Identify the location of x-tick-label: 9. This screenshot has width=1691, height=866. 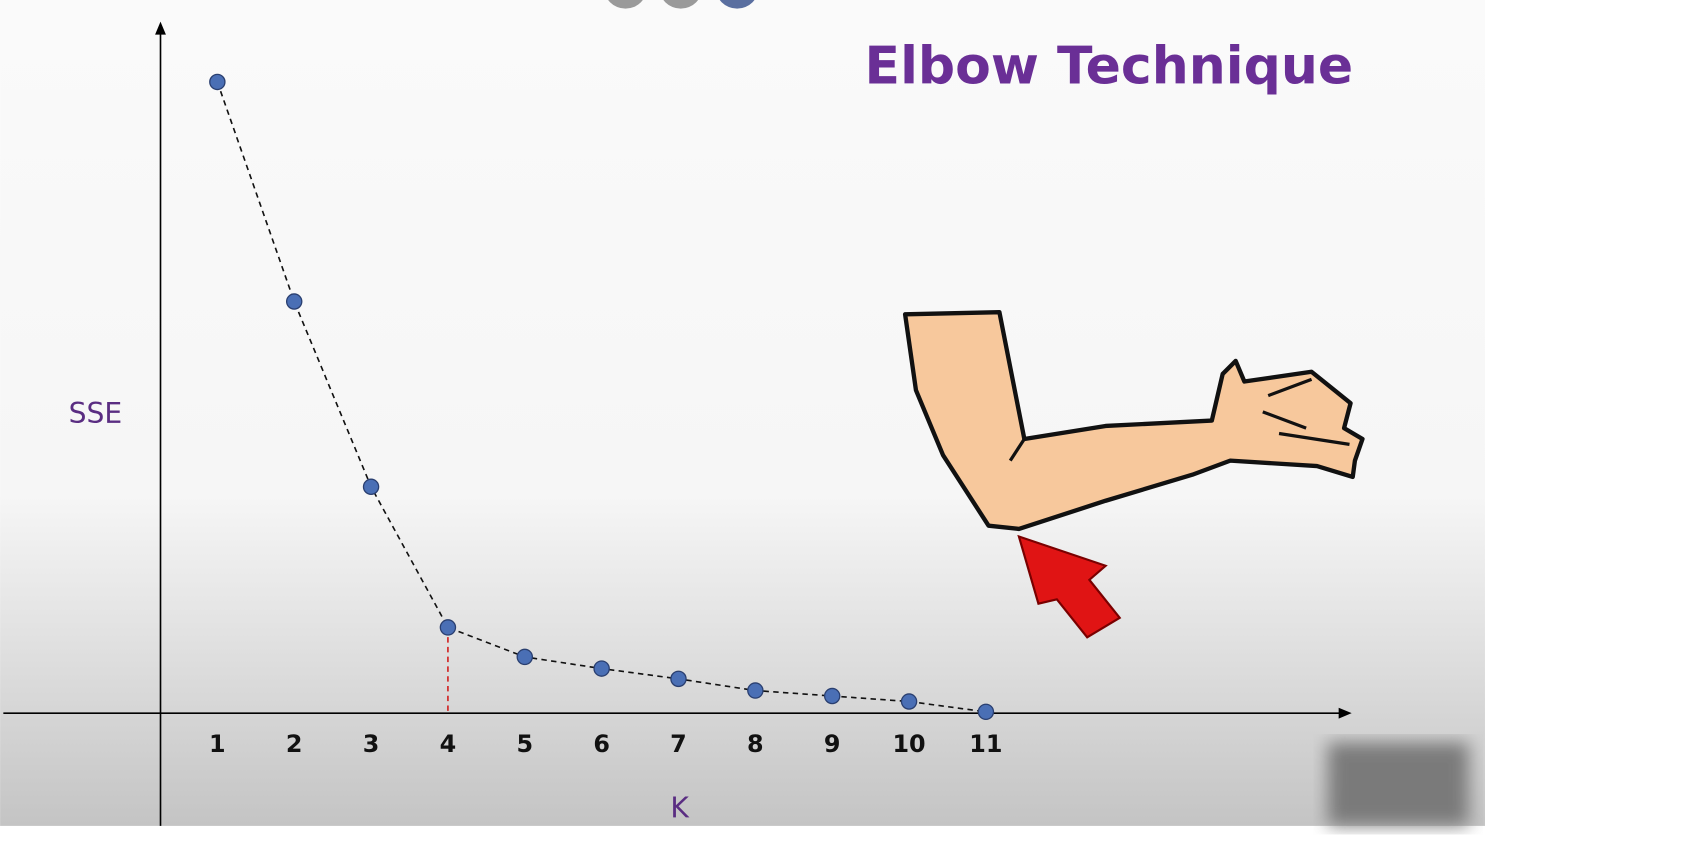
(832, 744).